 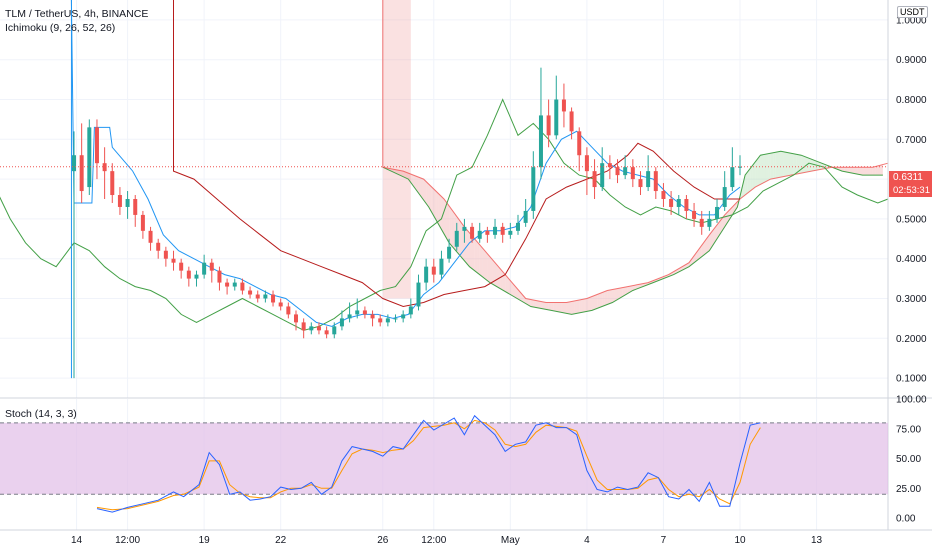 I want to click on stoch-axis: 0.00 25.00 50.00 75.00 100.00, so click(x=911, y=460).